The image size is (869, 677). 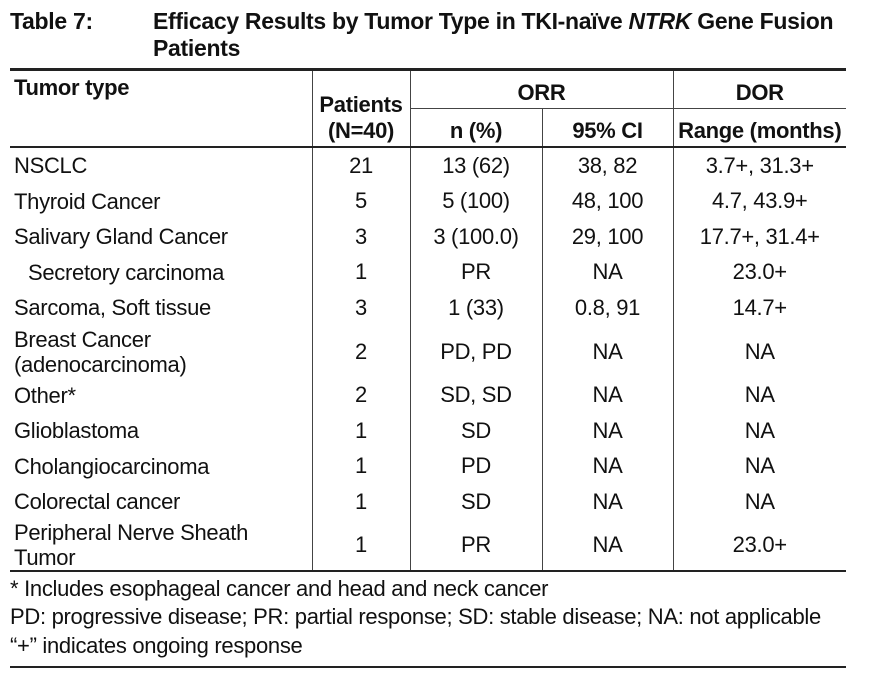 What do you see at coordinates (100, 364) in the screenshot?
I see `cell-tumor-line2: (adenocarcinoma)` at bounding box center [100, 364].